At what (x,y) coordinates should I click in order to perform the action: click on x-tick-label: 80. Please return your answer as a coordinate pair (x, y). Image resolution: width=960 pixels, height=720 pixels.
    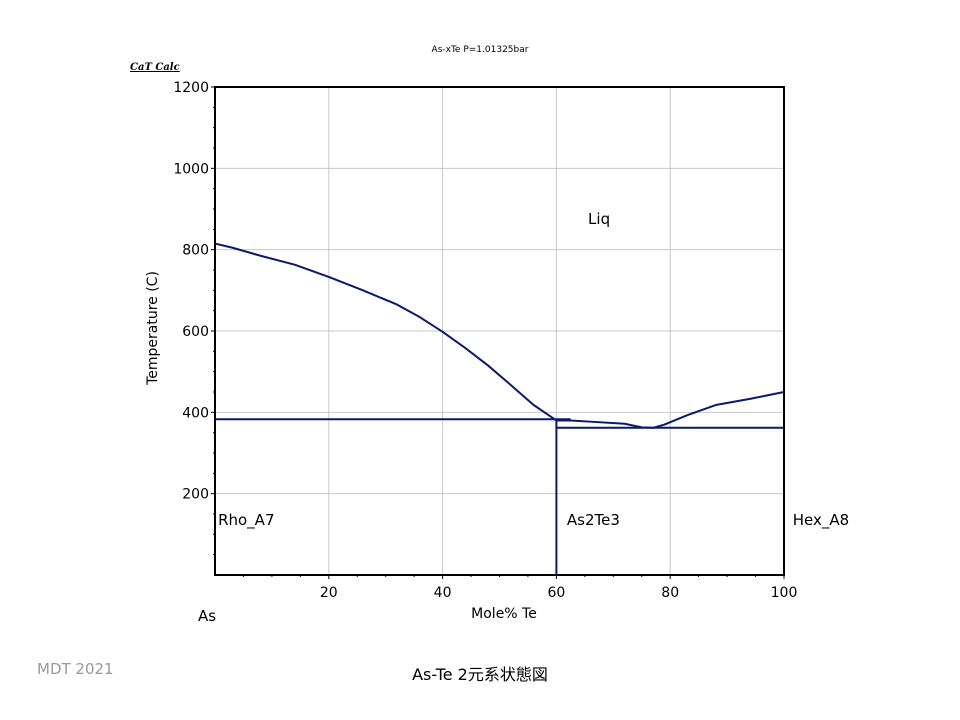
    Looking at the image, I should click on (670, 593).